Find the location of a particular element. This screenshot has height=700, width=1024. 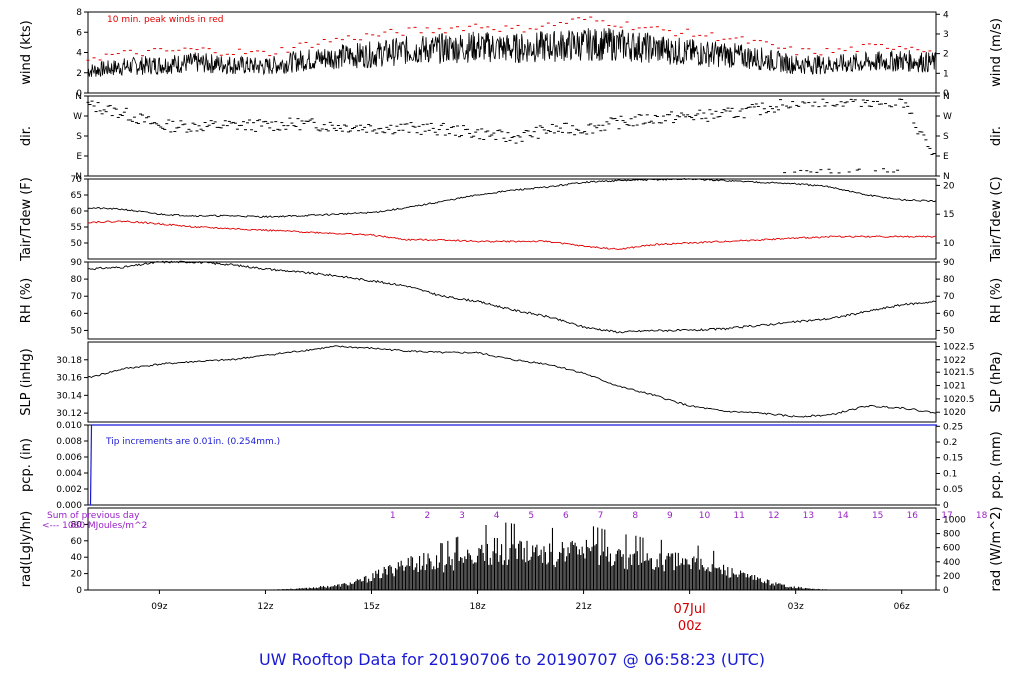

rad-note-label: Sum of previous day is located at coordinates (93, 516).